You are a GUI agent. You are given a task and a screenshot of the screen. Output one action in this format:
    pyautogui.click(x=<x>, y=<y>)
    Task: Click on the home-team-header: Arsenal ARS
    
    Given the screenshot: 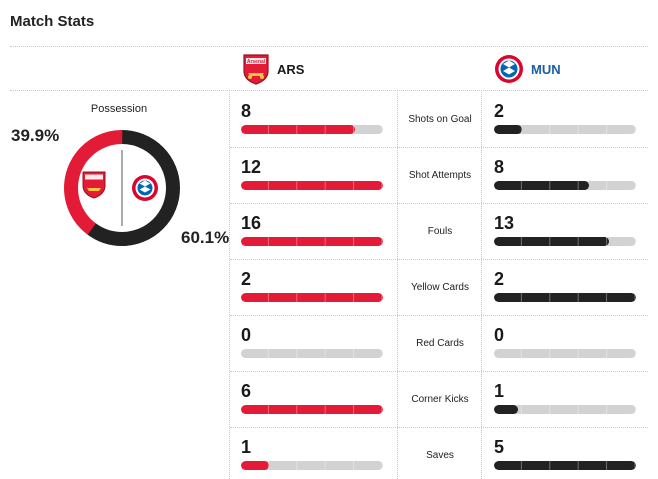 What is the action you would take?
    pyautogui.click(x=273, y=69)
    